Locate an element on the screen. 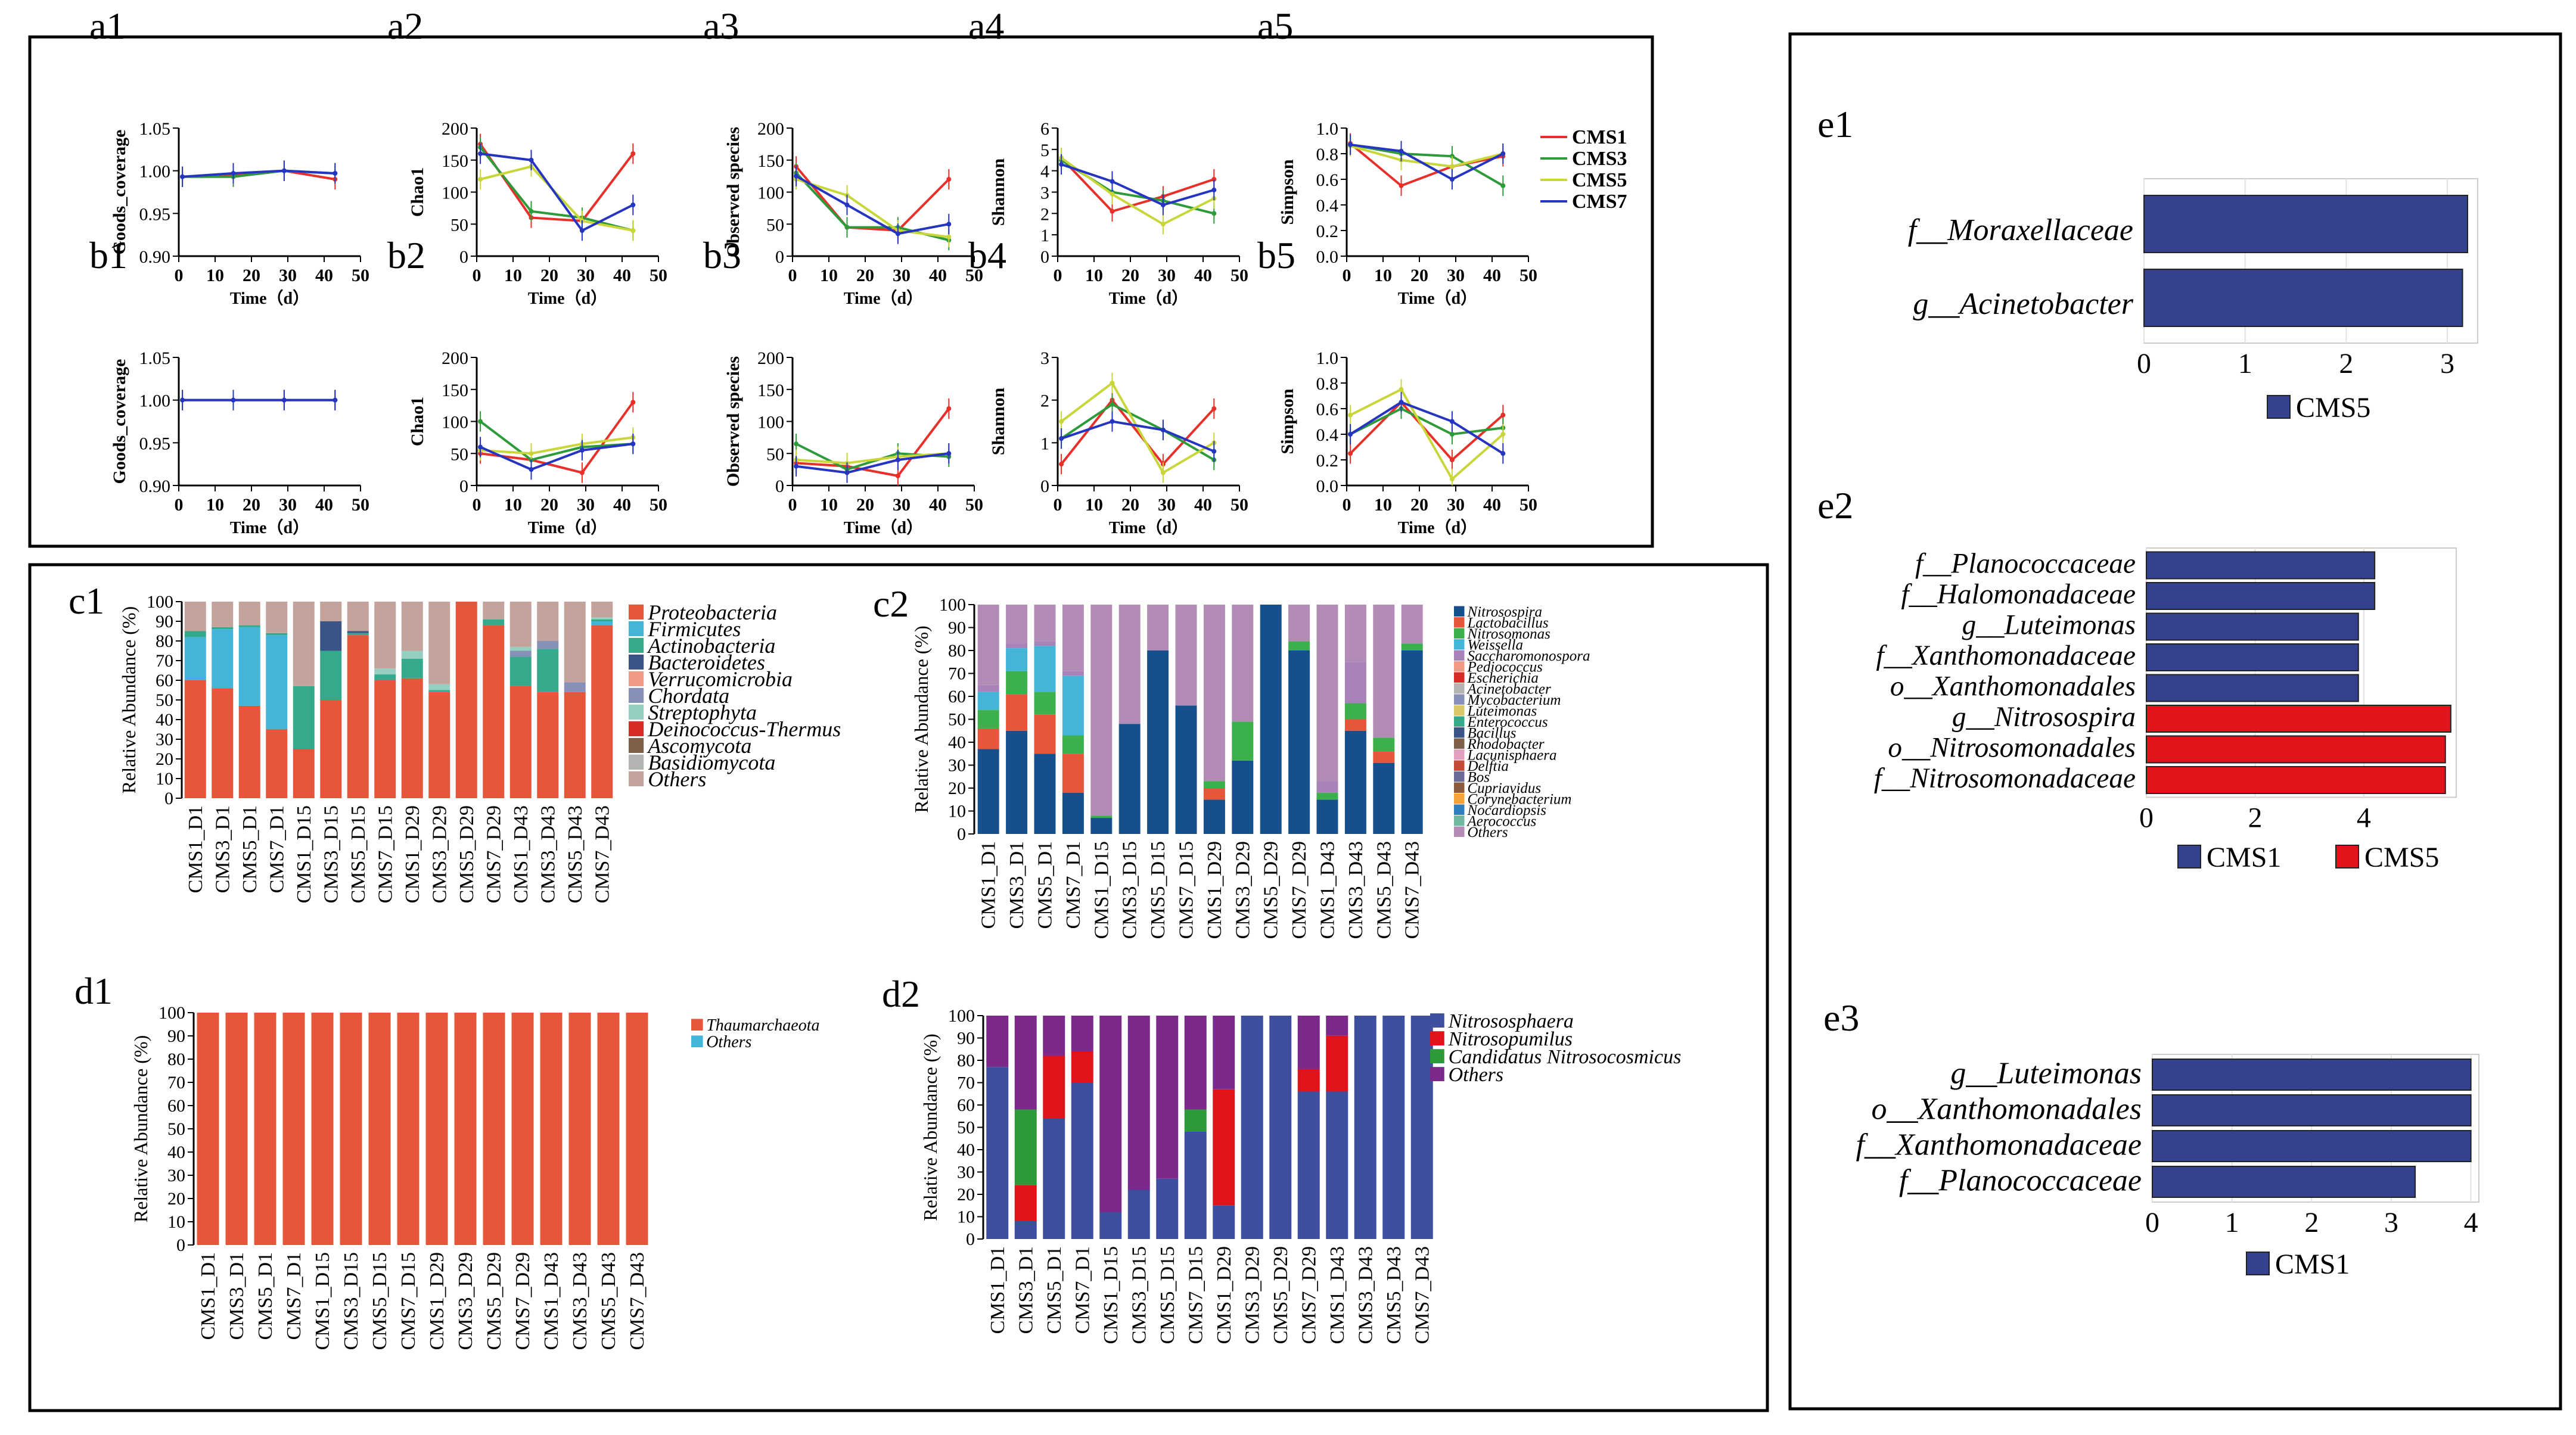 This screenshot has width=2576, height=1435. legend-label: Cupriavidus is located at coordinates (1505, 788).